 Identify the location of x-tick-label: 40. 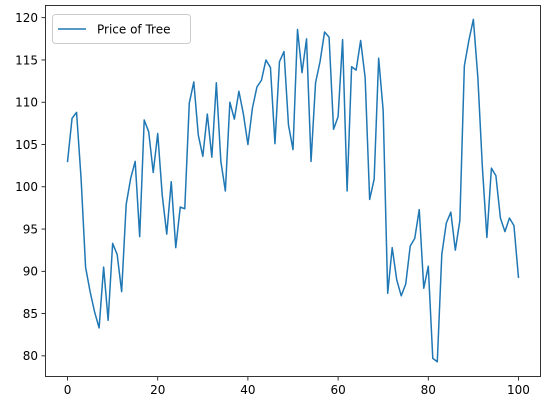
(247, 390).